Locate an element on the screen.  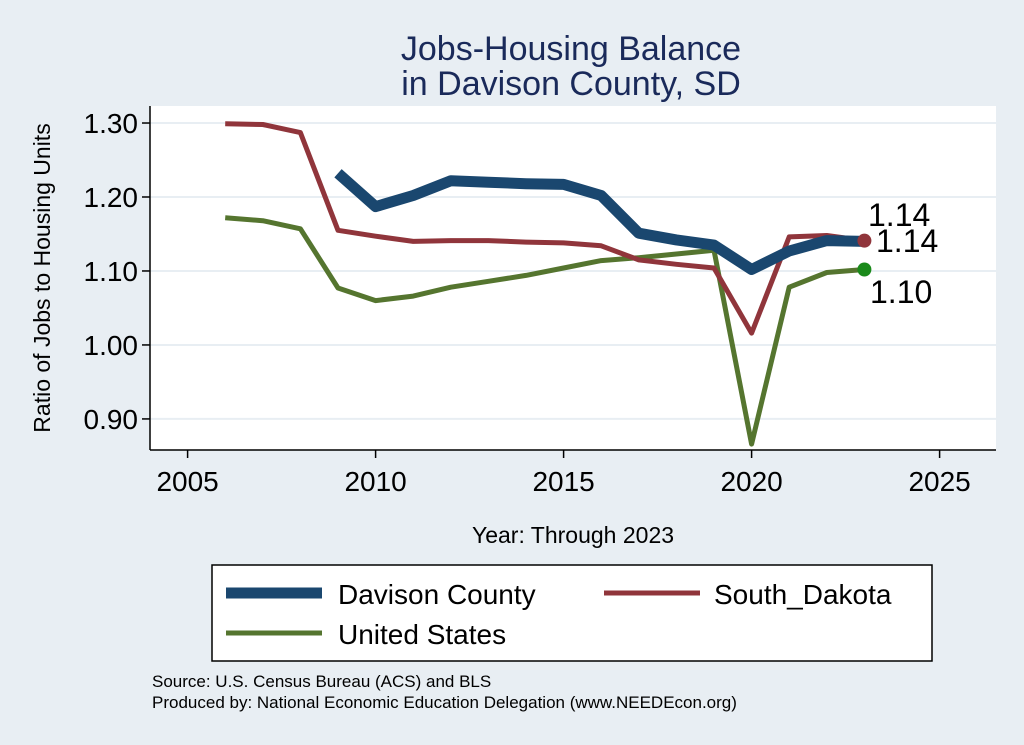
x-tick-label: 2020 is located at coordinates (751, 481).